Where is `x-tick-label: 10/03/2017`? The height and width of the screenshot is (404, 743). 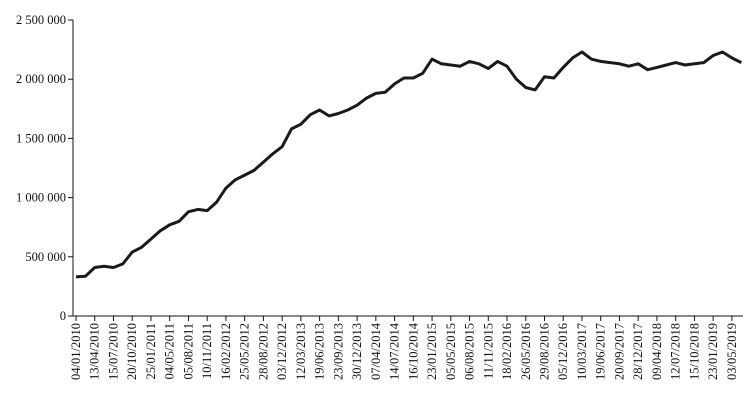 x-tick-label: 10/03/2017 is located at coordinates (582, 351).